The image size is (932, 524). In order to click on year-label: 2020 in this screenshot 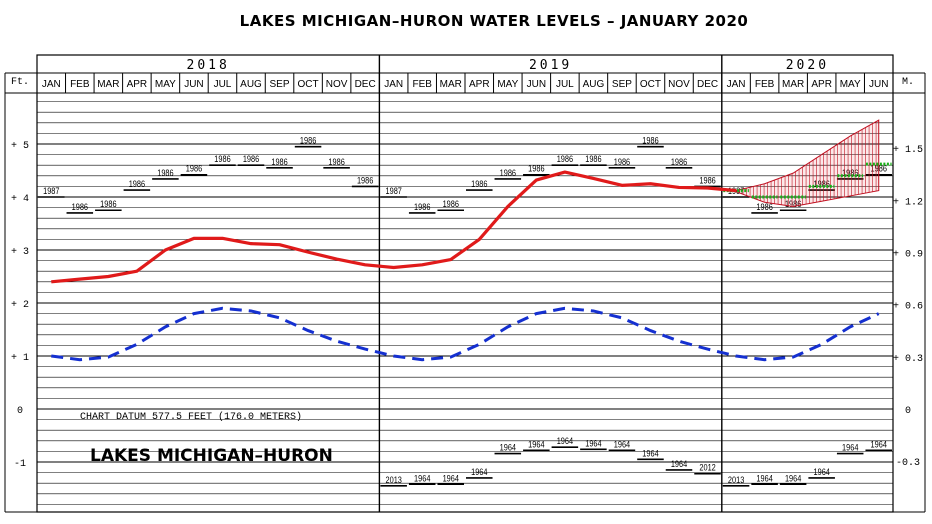, I will do `click(807, 65)`.